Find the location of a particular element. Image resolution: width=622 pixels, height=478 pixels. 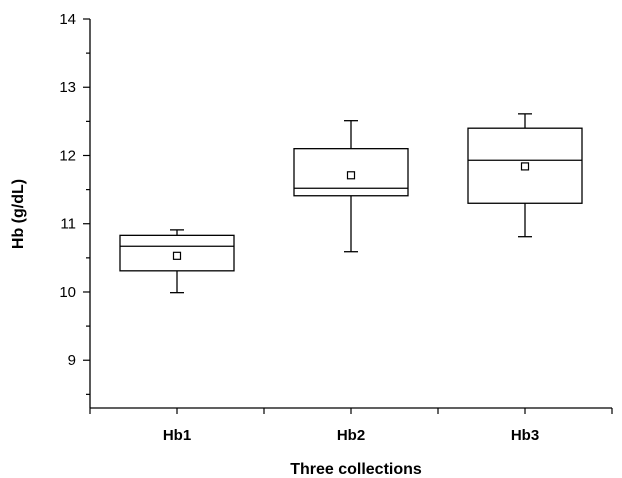

x-tick-label: Hb1 is located at coordinates (177, 435).